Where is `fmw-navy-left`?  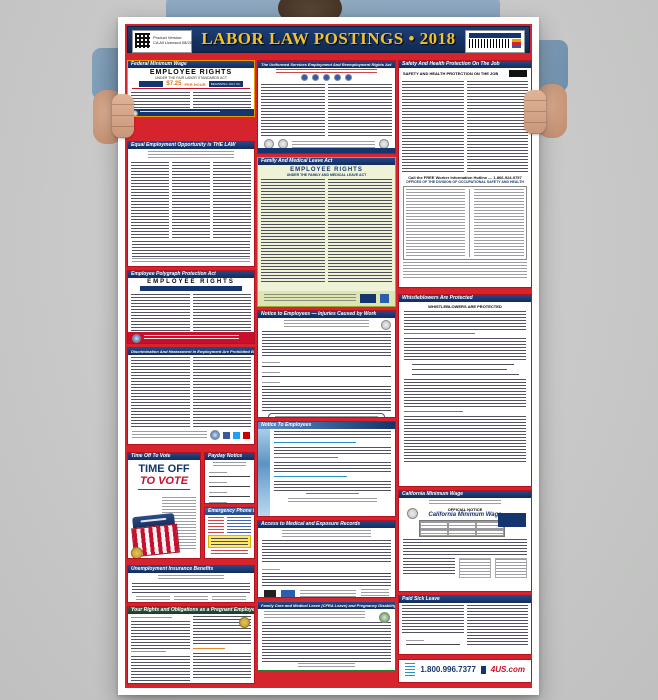 fmw-navy-left is located at coordinates (151, 84).